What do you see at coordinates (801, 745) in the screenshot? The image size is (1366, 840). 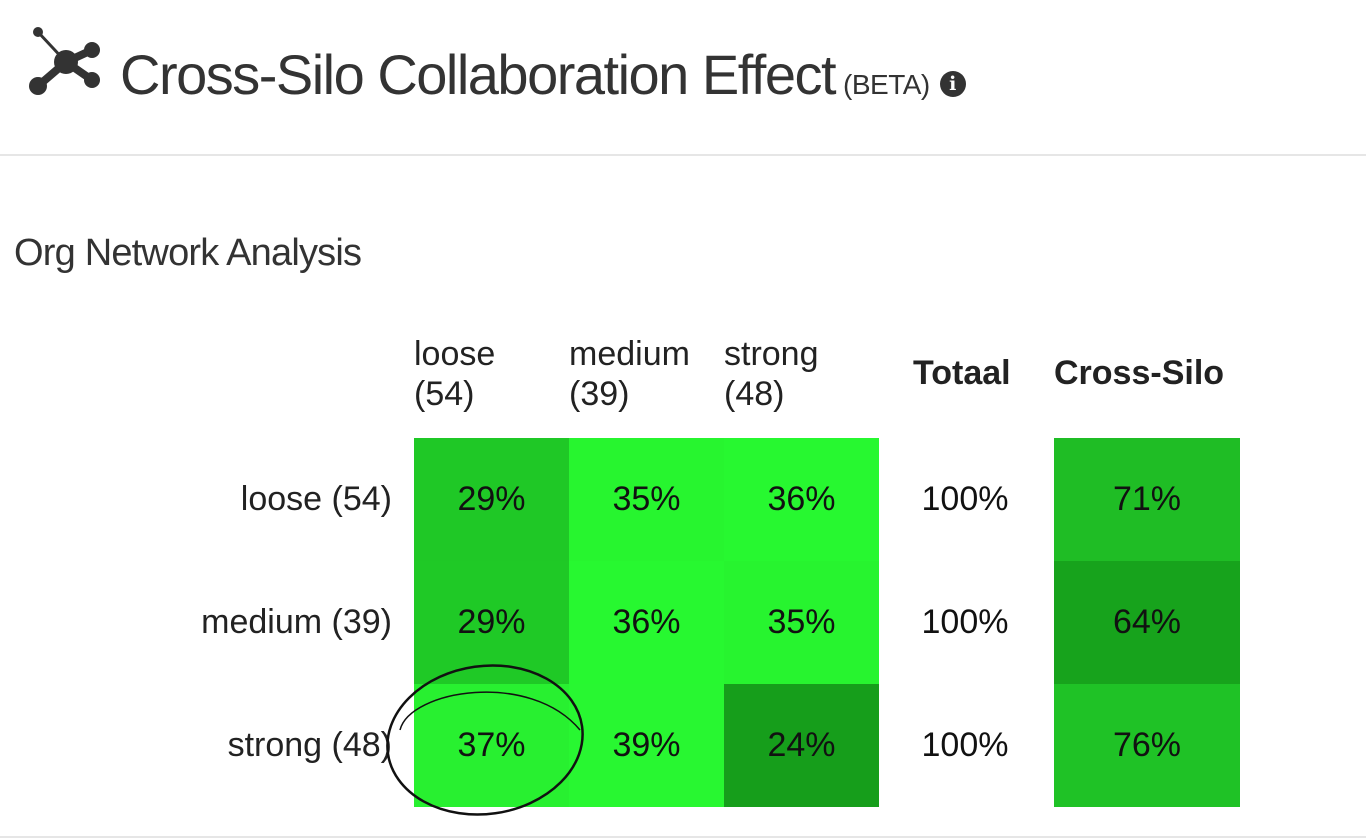 I see `matrix-cell: 24%` at bounding box center [801, 745].